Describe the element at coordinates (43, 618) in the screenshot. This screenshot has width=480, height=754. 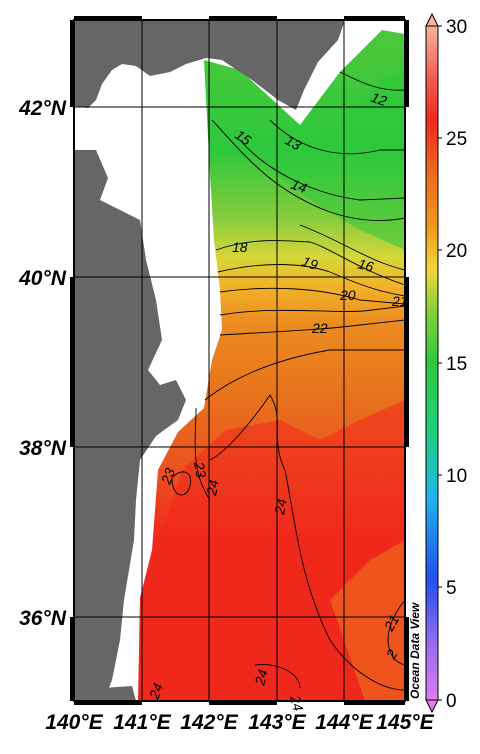
I see `lat-label: 36°N` at that location.